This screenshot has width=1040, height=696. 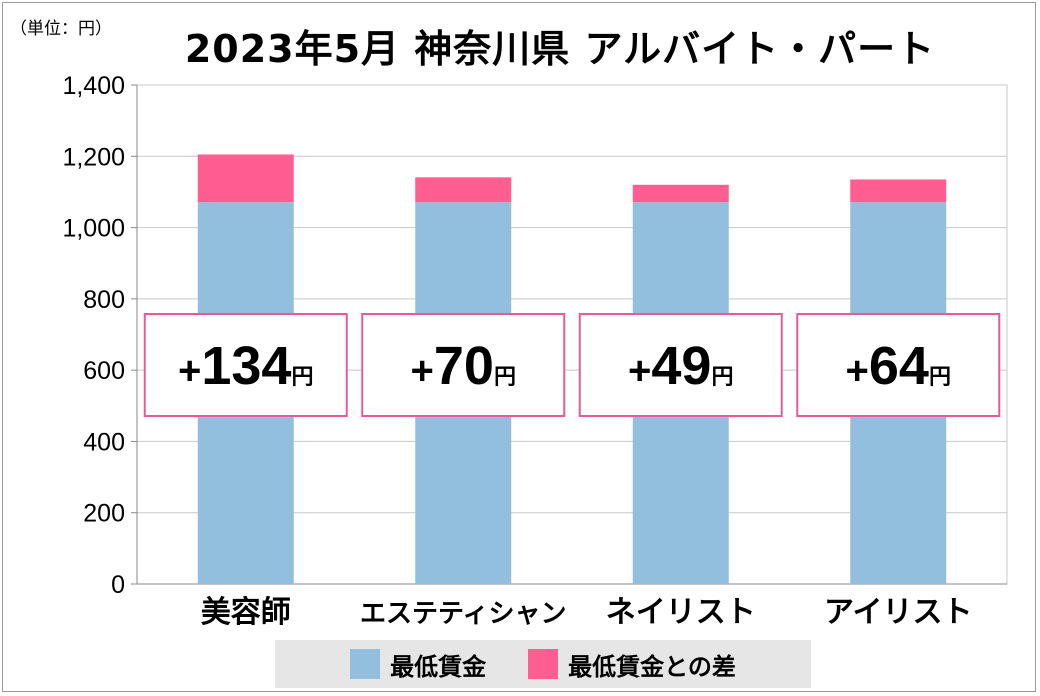 What do you see at coordinates (61, 29) in the screenshot?
I see `unit-label: （単位：円）` at bounding box center [61, 29].